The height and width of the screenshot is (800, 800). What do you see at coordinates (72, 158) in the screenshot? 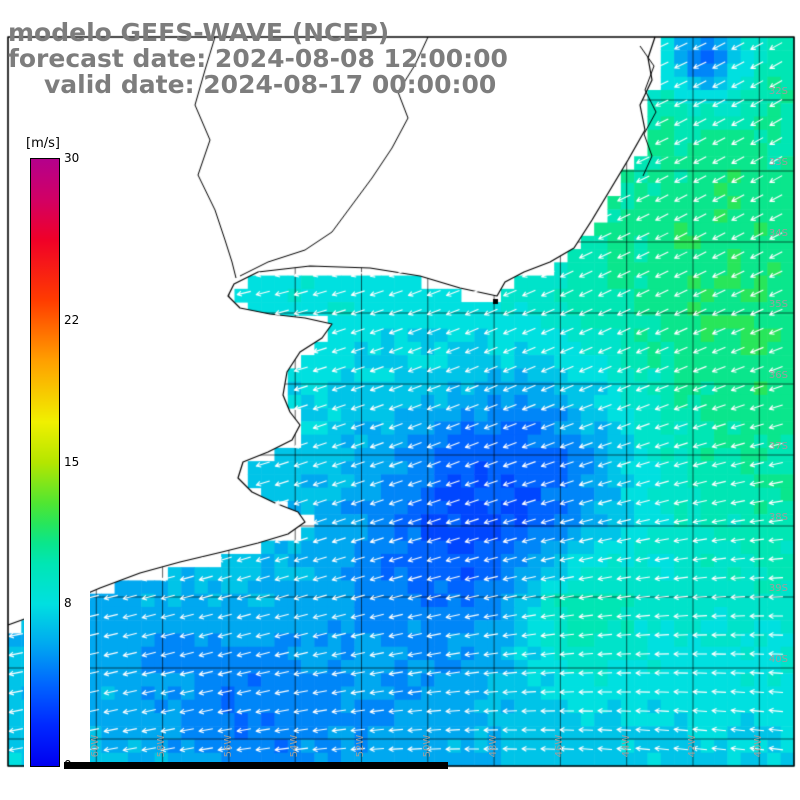
I see `colorbar-tick-label: 30` at bounding box center [72, 158].